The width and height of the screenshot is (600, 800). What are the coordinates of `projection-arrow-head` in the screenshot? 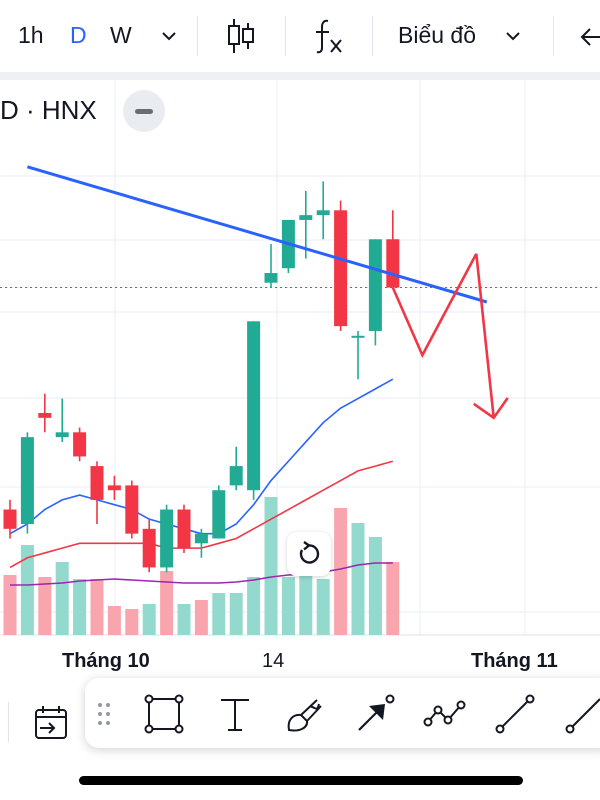 It's located at (490, 408).